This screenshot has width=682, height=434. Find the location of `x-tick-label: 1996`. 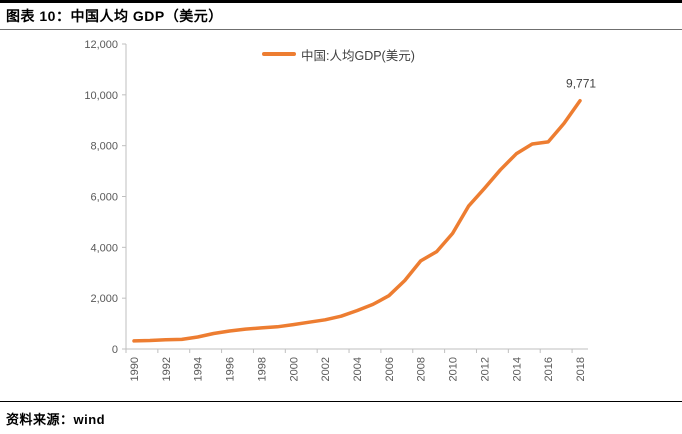

x-tick-label: 1996 is located at coordinates (231, 369).